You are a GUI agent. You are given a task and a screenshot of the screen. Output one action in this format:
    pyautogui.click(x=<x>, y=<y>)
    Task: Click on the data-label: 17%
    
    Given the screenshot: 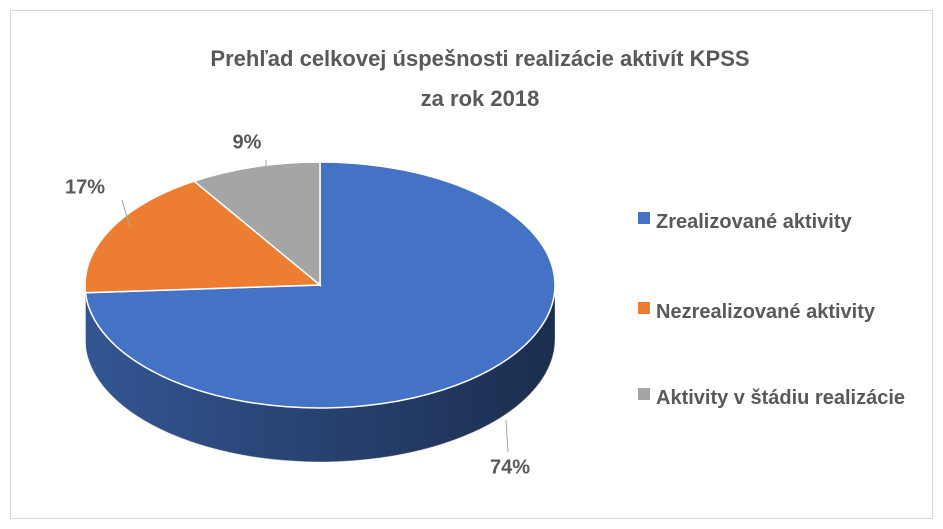 What is the action you would take?
    pyautogui.click(x=85, y=187)
    